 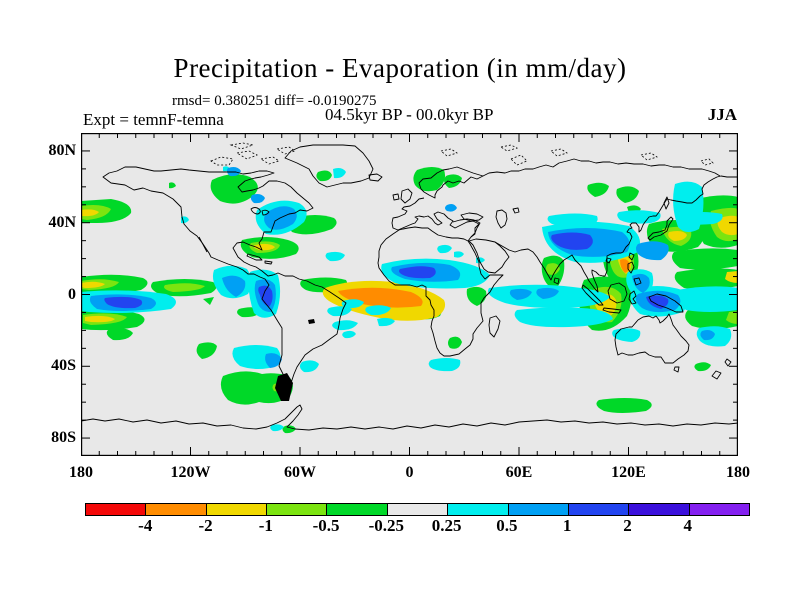 I want to click on lon-label: 120W, so click(x=190, y=472).